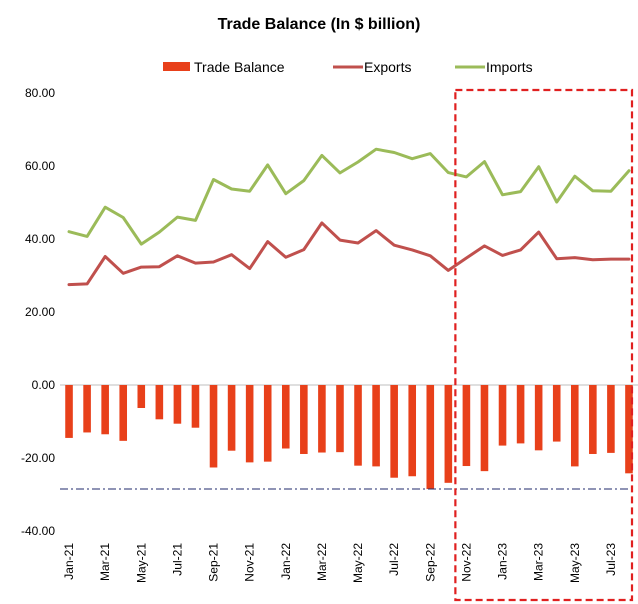 The width and height of the screenshot is (638, 604). Describe the element at coordinates (286, 561) in the screenshot. I see `x-tick-label: Jan-22` at that location.